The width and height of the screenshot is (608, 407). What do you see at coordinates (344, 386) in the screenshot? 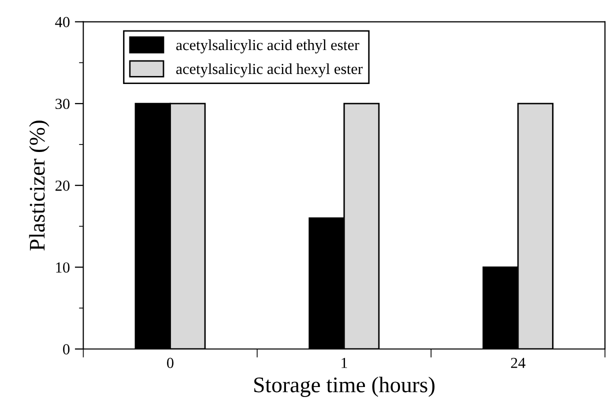
I see `x-axis-title: Storage time (hours)` at bounding box center [344, 386].